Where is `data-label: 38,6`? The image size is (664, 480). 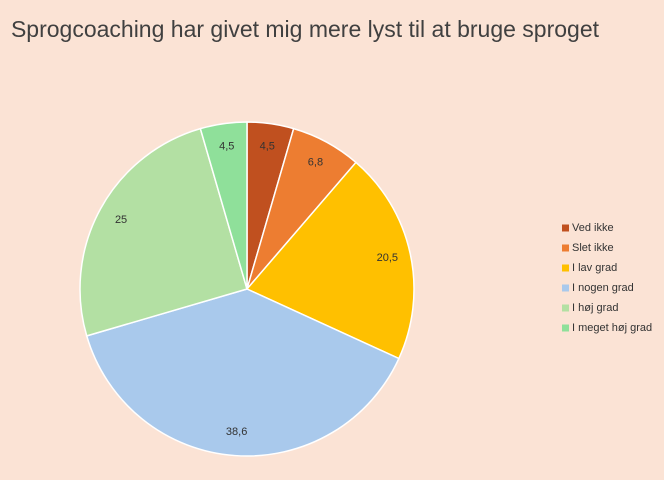 data-label: 38,6 is located at coordinates (236, 432).